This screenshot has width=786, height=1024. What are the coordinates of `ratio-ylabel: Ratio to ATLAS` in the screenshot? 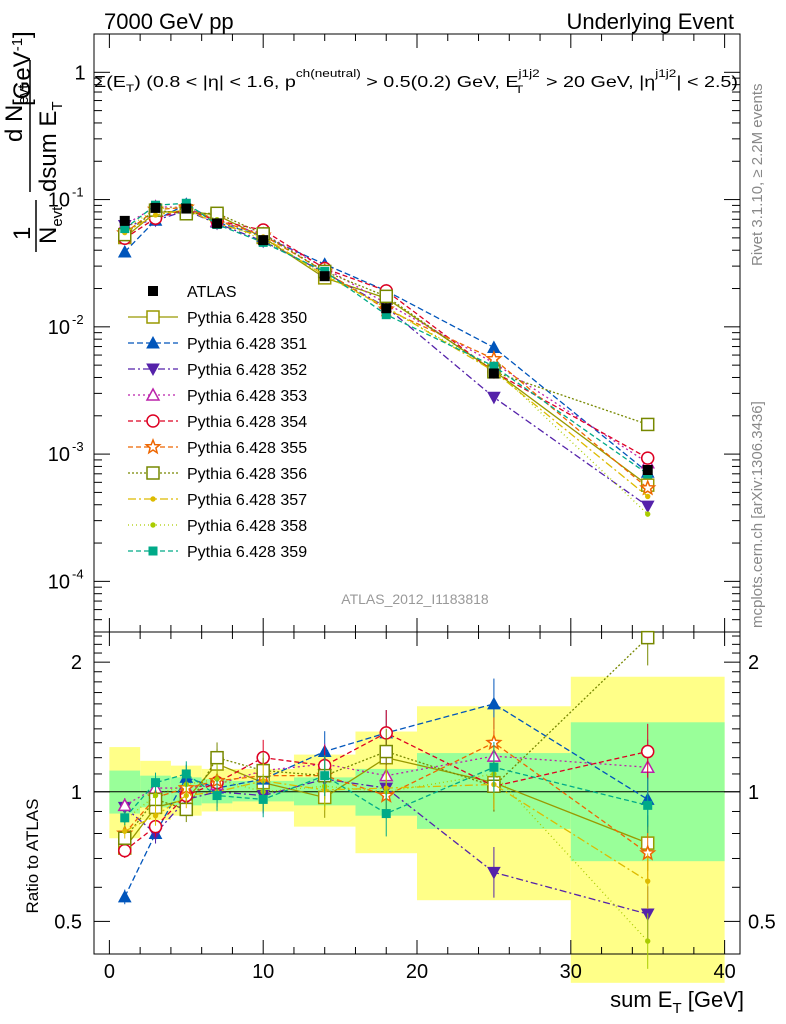 It's located at (32, 856).